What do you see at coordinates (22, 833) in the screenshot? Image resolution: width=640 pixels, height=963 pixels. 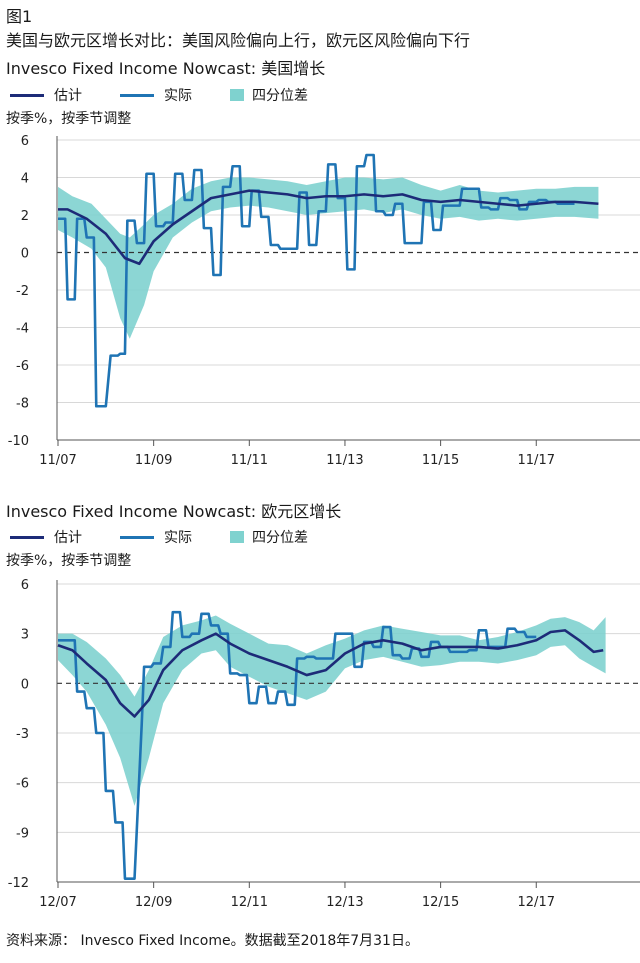 I see `y-tick-label: -9` at bounding box center [22, 833].